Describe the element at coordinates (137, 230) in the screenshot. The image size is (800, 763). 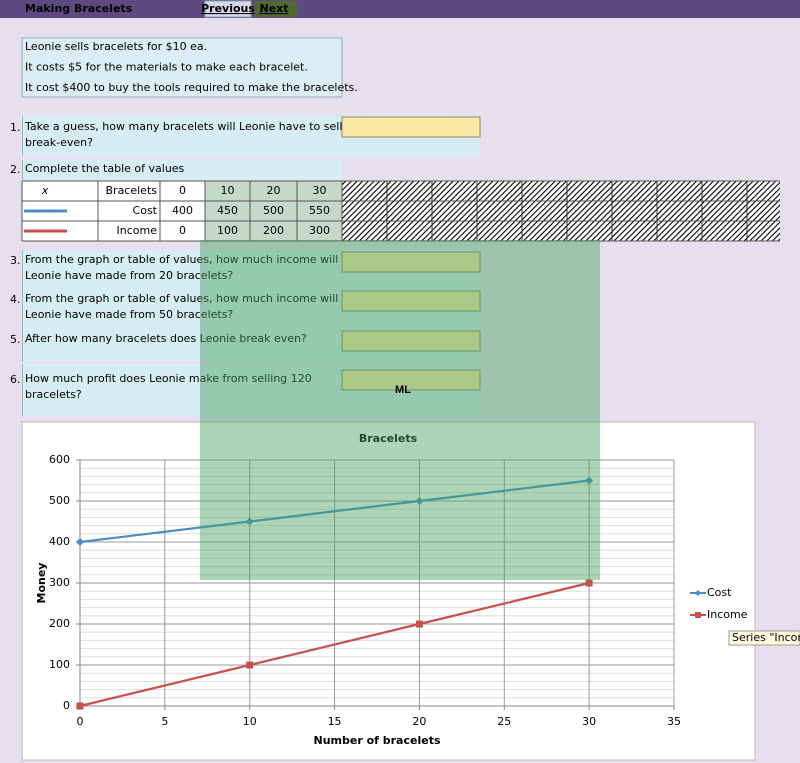
I see `row-label: Income` at that location.